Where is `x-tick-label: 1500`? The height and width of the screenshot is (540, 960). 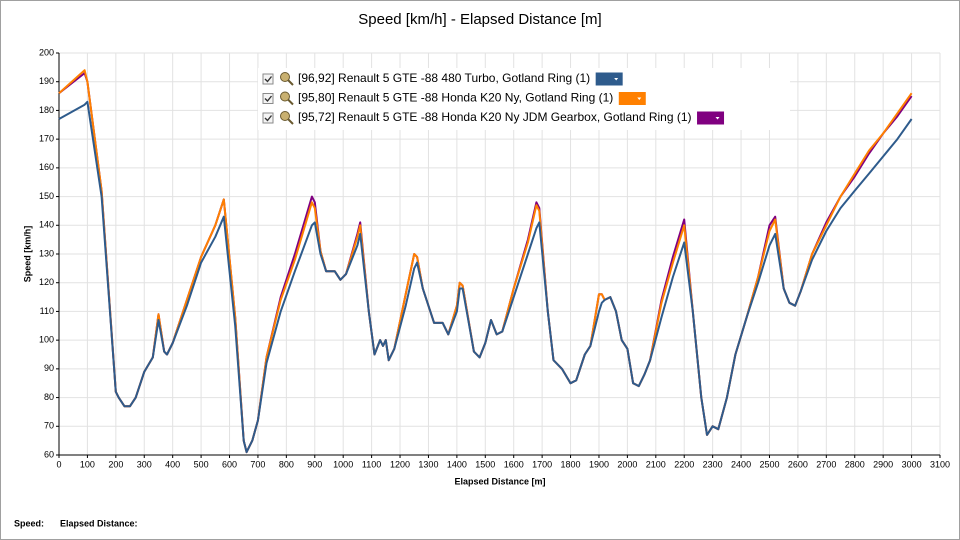
x-tick-label: 1500 is located at coordinates (485, 464).